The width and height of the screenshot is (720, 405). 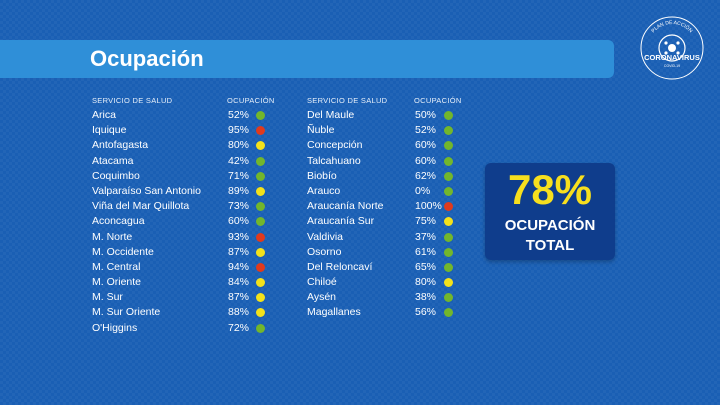 What do you see at coordinates (182, 328) in the screenshot?
I see `table-row: O'Higgins 72%` at bounding box center [182, 328].